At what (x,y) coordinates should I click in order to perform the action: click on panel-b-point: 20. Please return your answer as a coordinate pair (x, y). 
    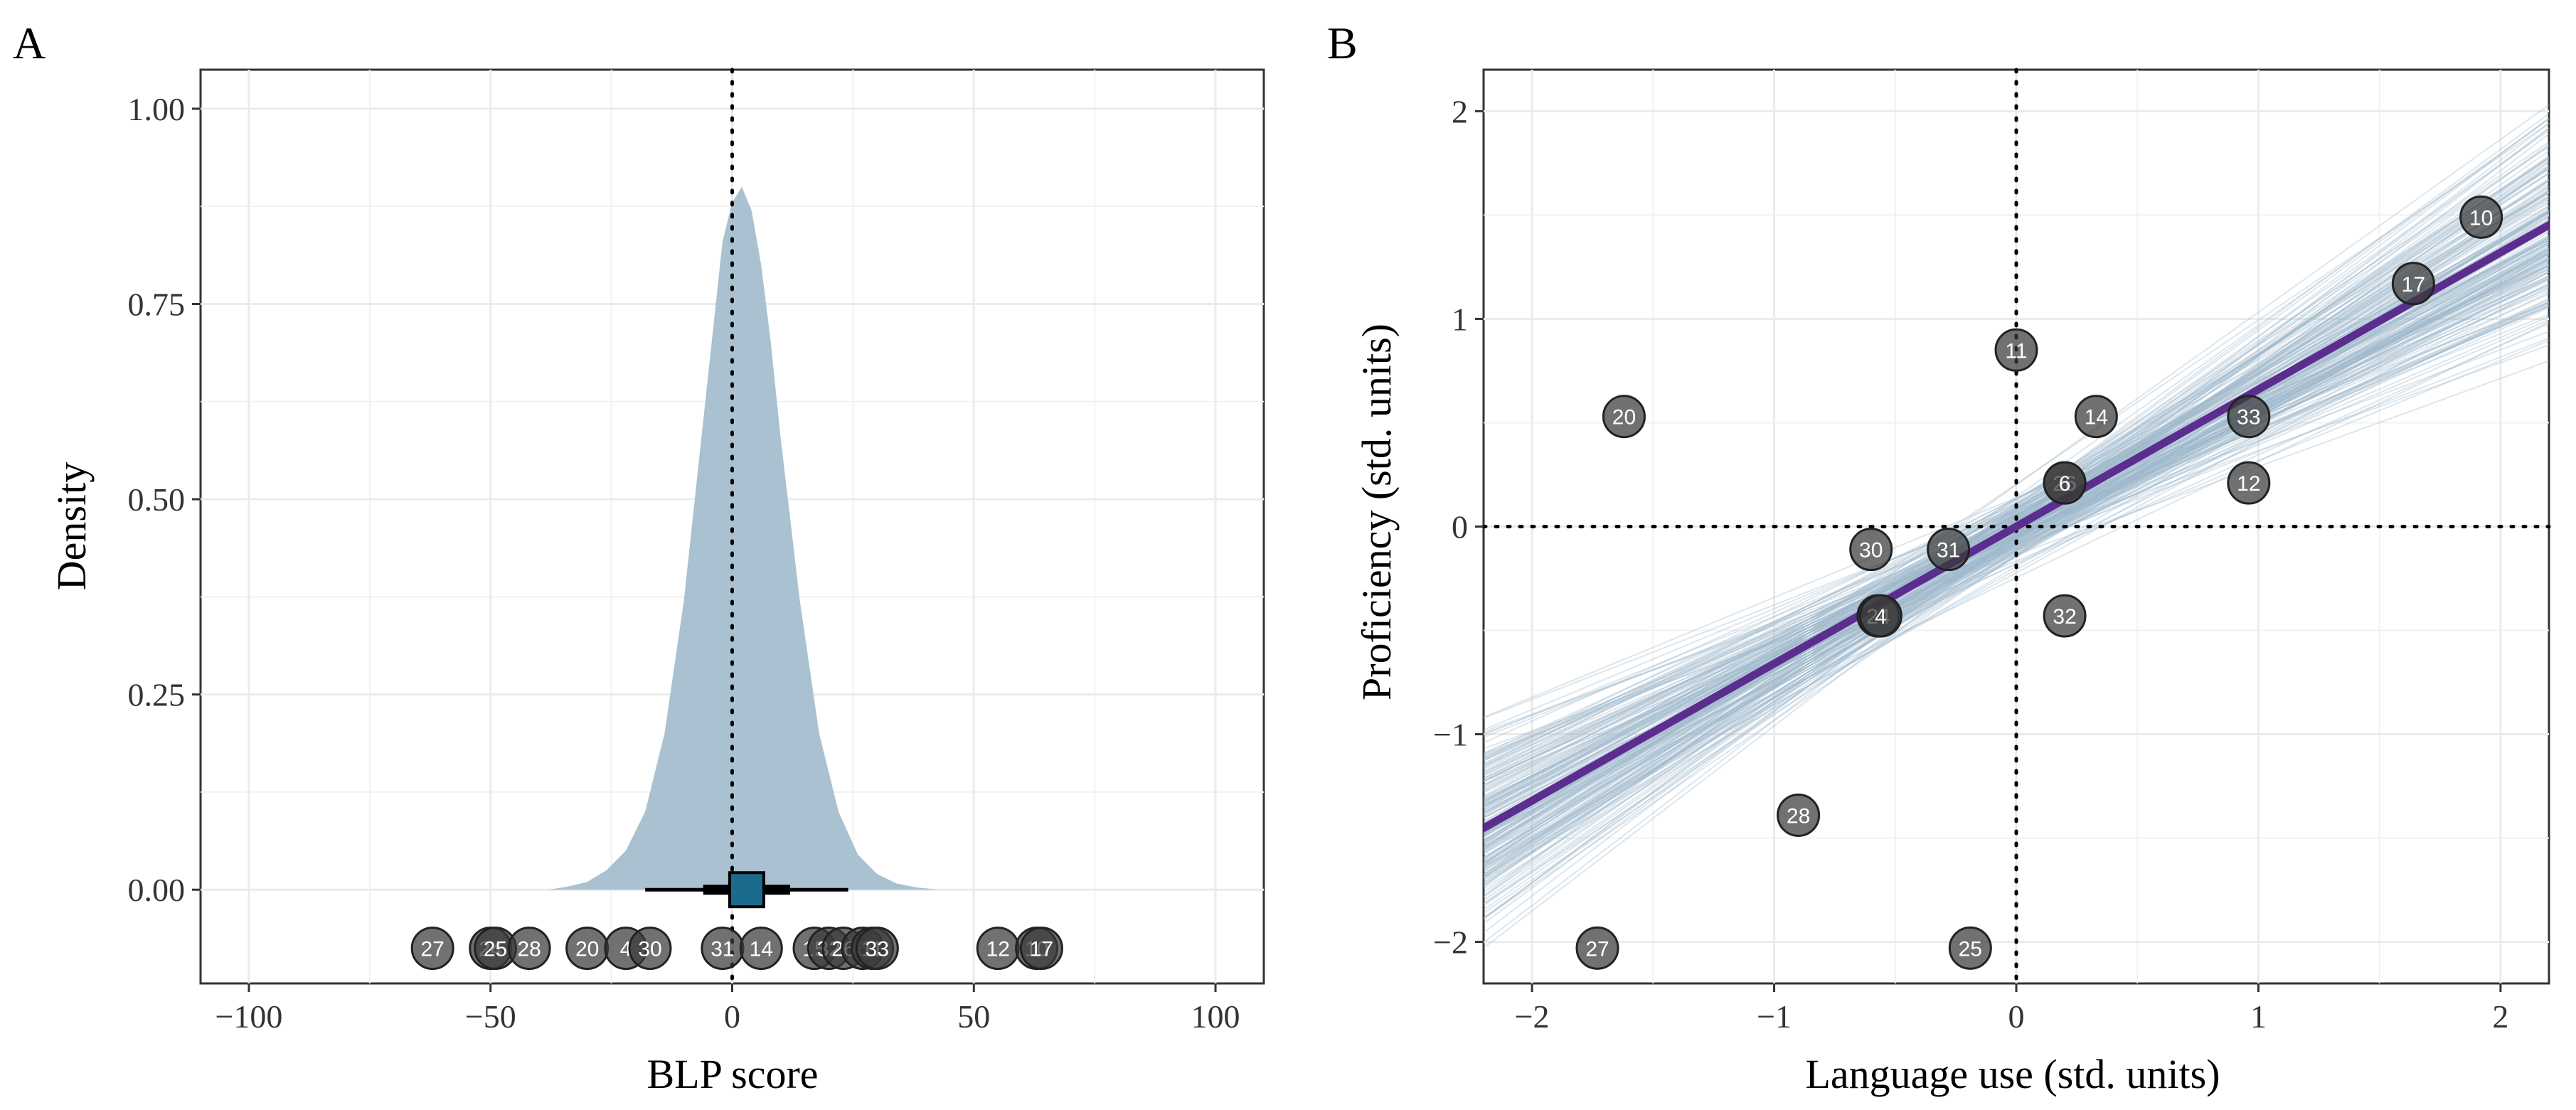
    Looking at the image, I should click on (1624, 417).